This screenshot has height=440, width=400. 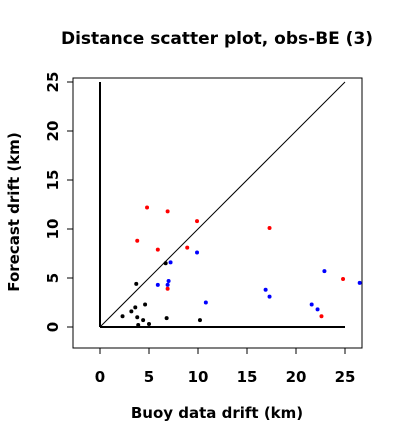 I want to click on chart-title: Distance scatter plot, obs-BE (3), so click(x=217, y=39).